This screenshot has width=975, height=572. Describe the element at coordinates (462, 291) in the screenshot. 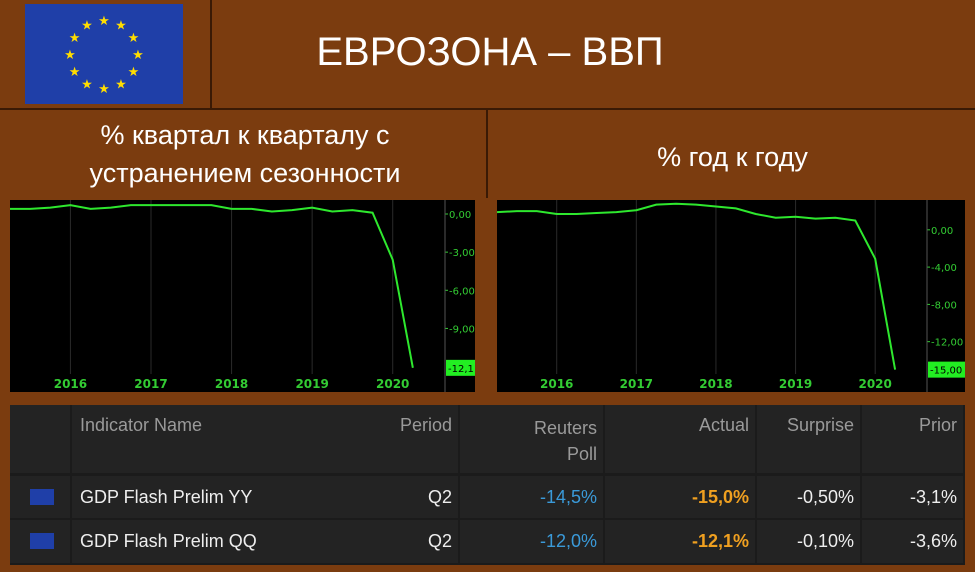

I see `y-tick-label: -6,00` at that location.